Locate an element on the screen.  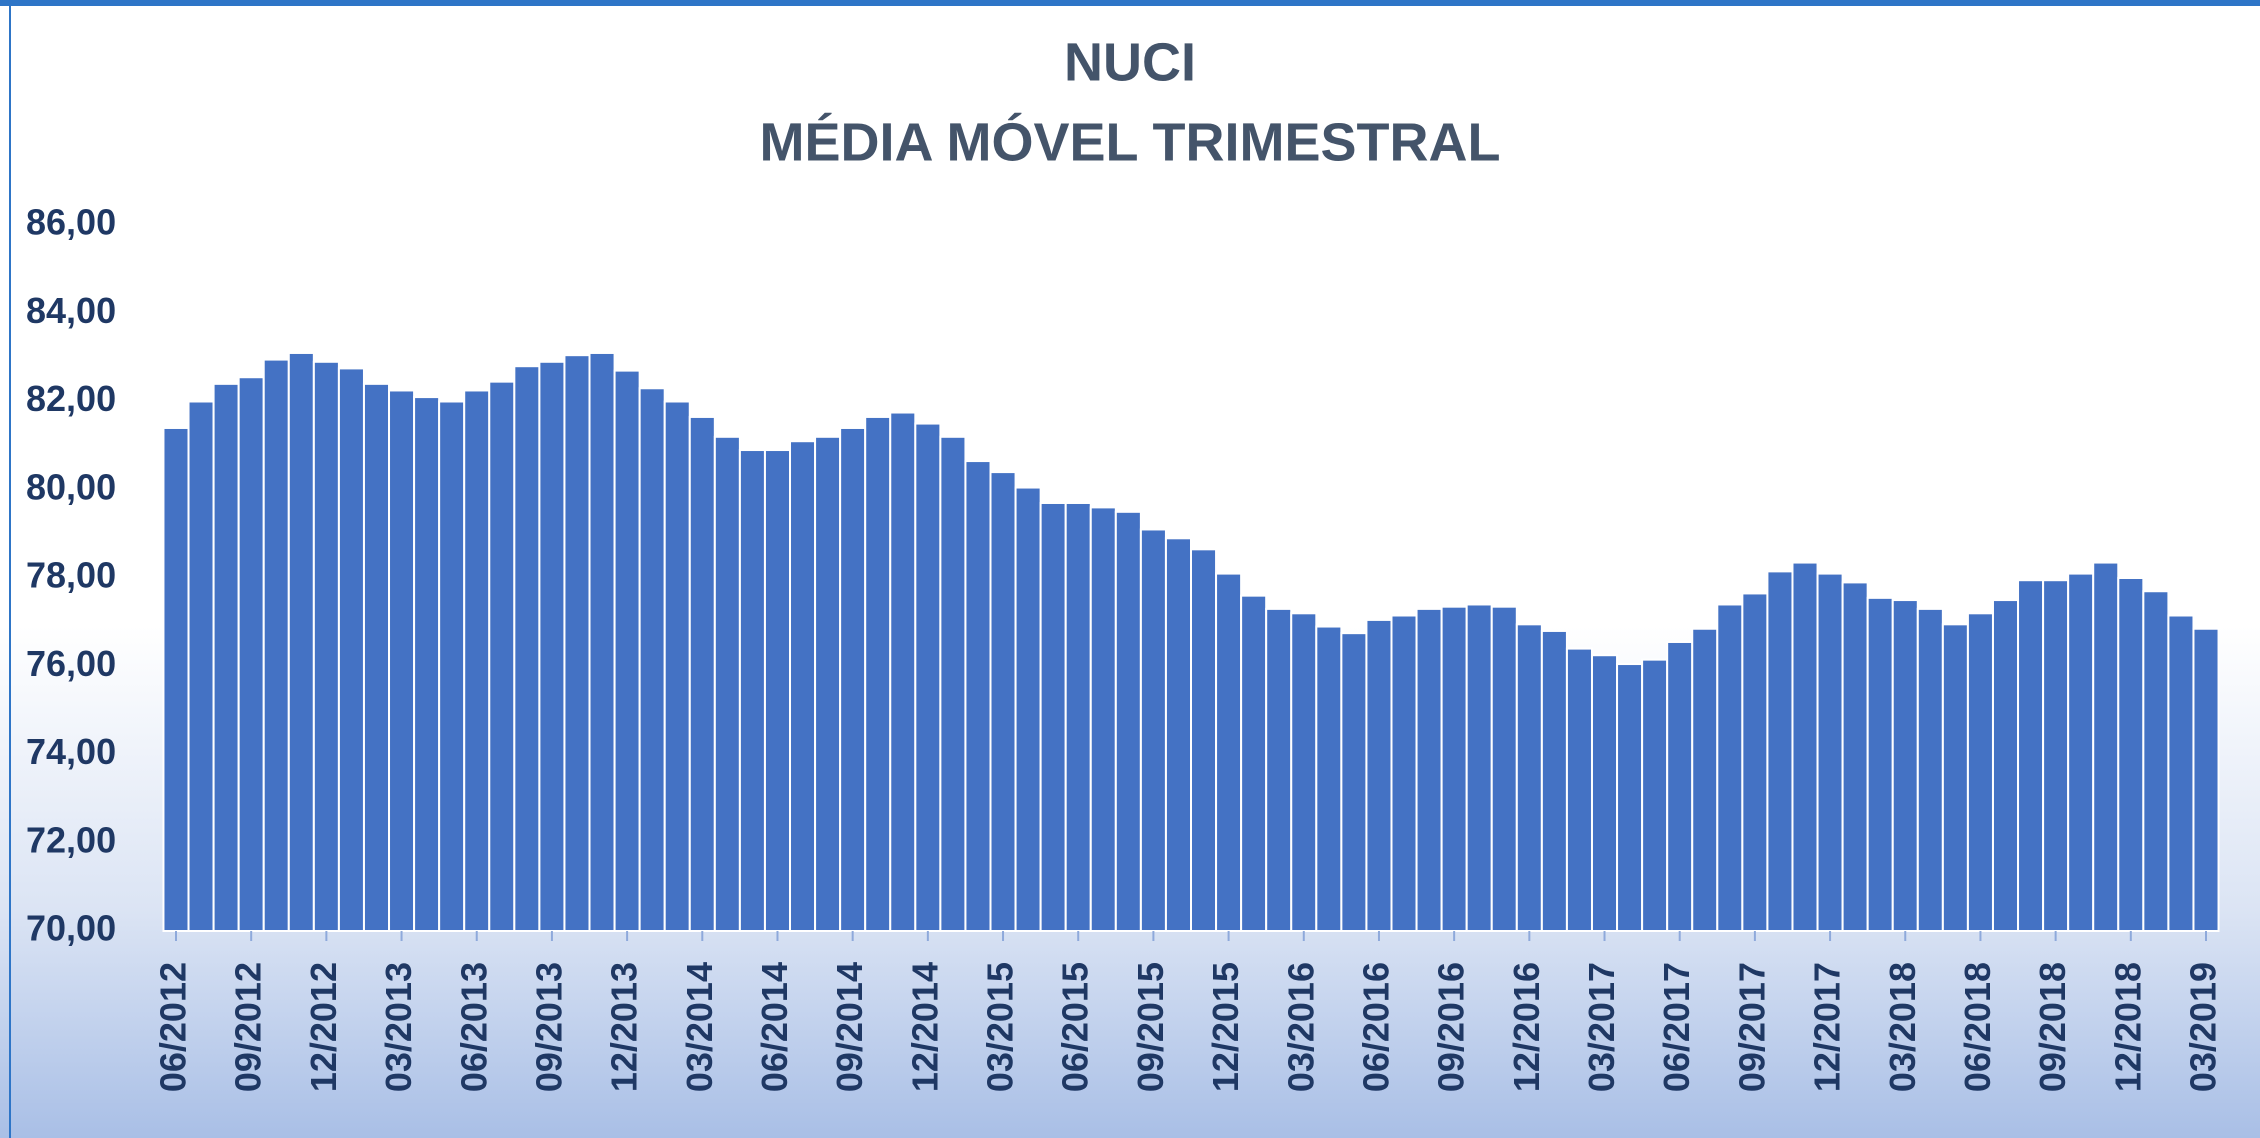
chart-title: NUCI is located at coordinates (1130, 62).